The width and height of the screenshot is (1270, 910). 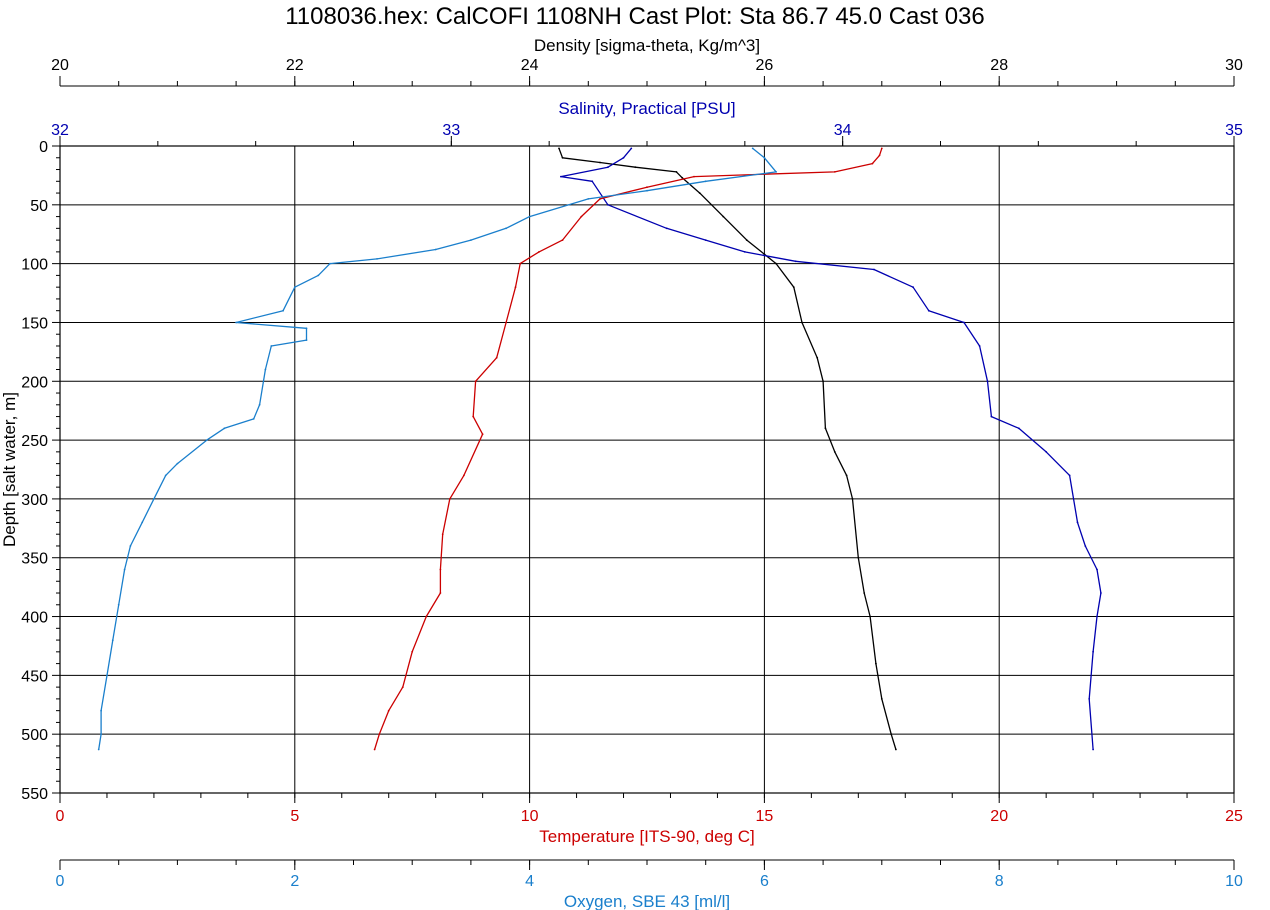 I want to click on density-tick-label: 30, so click(x=1234, y=65).